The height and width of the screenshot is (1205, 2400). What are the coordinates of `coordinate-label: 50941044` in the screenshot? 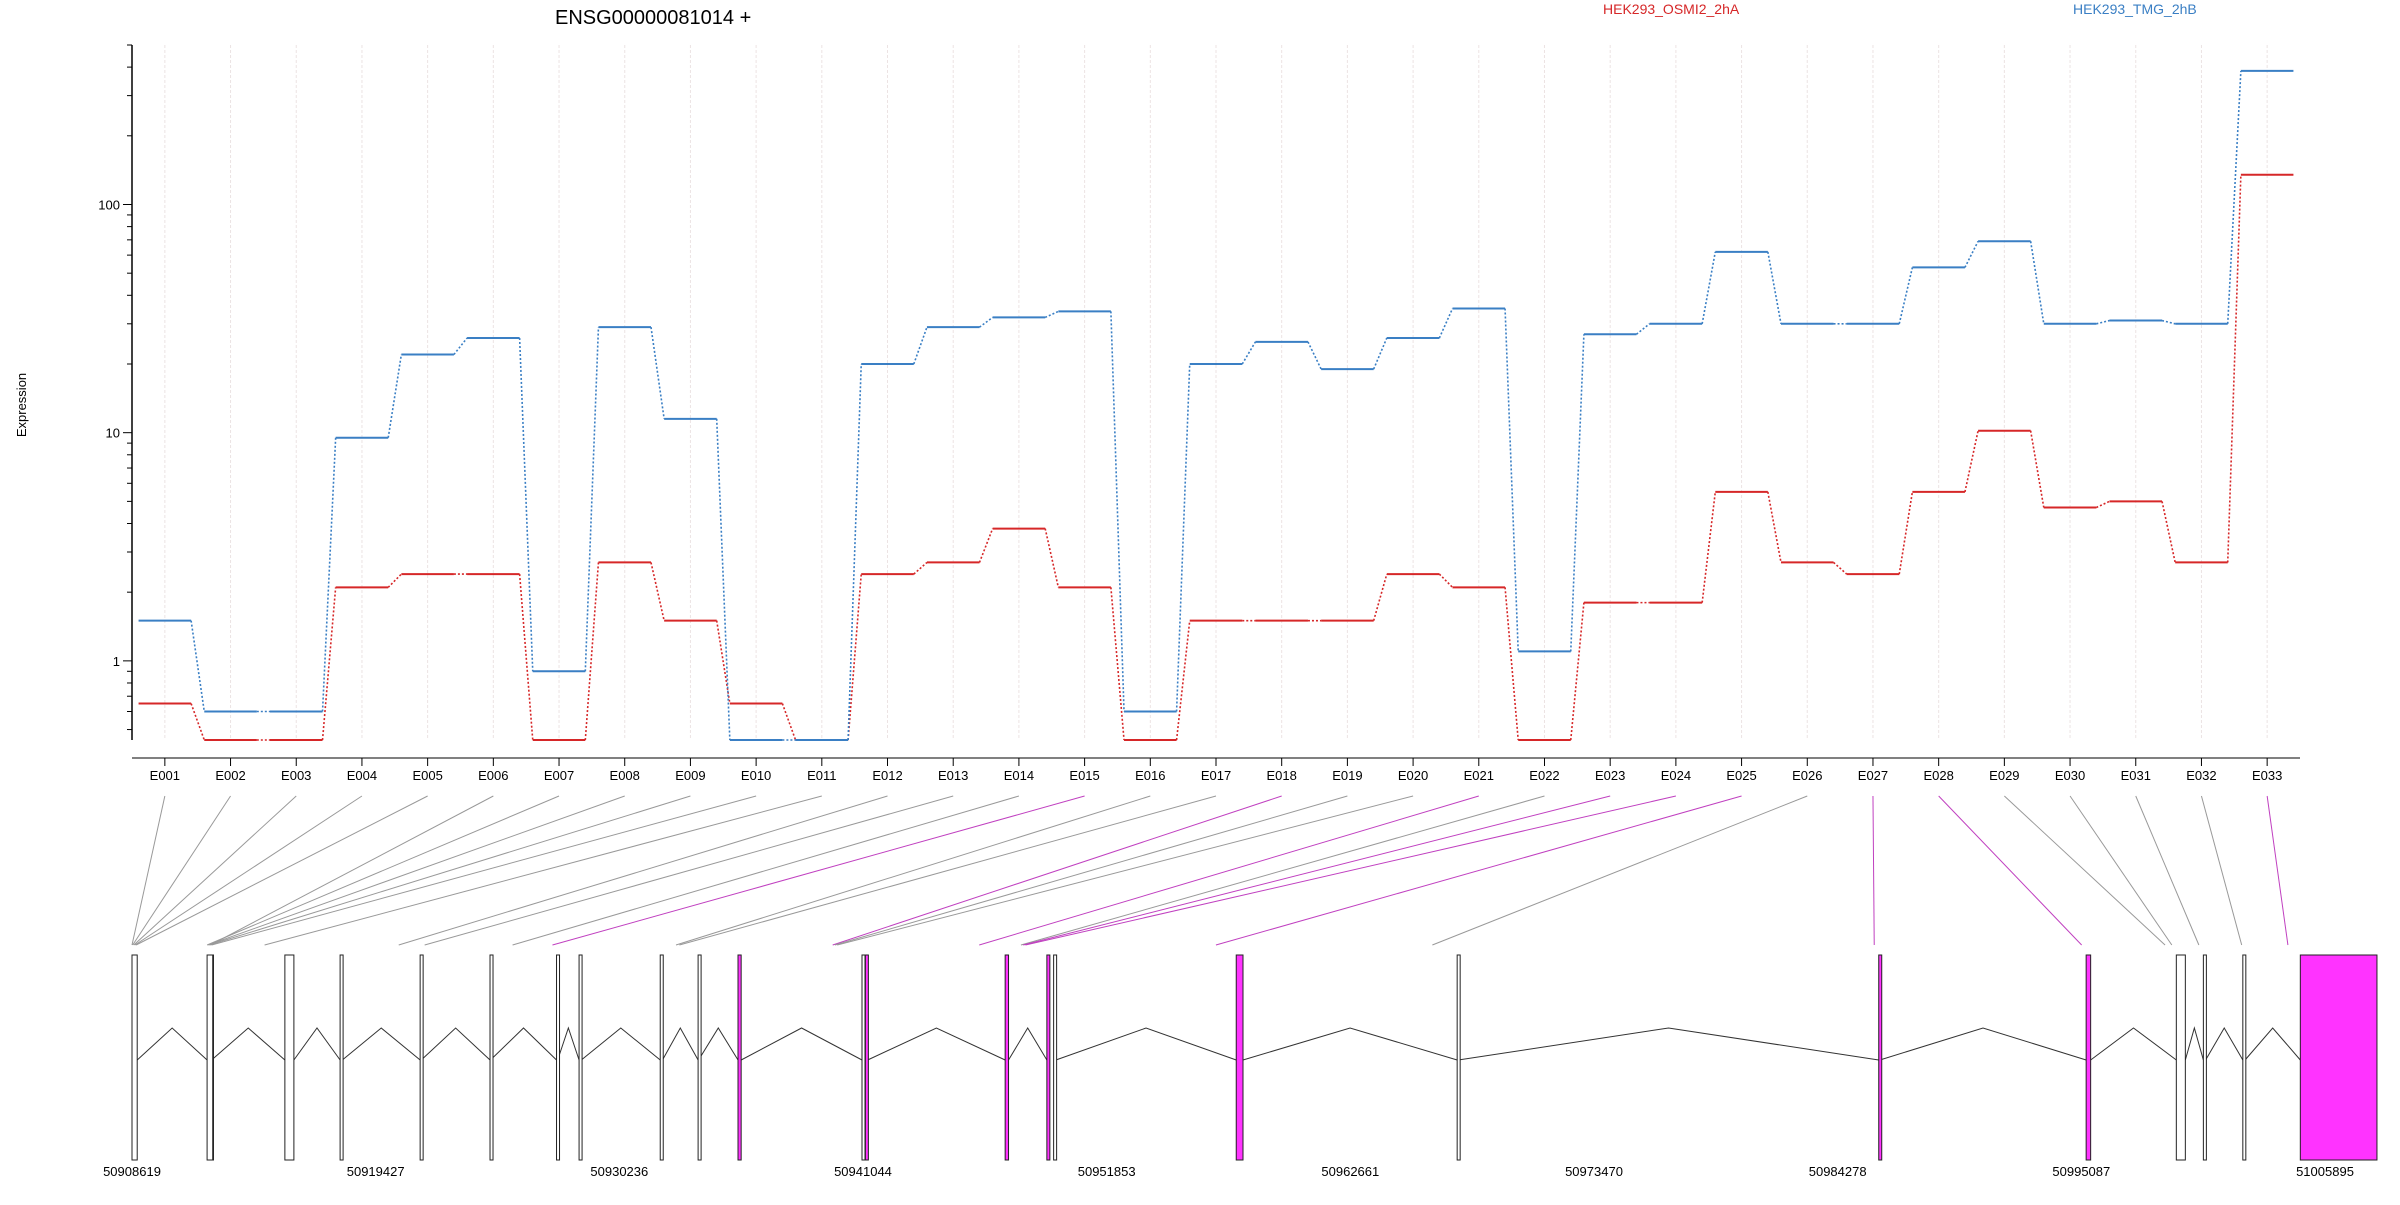 It's located at (863, 1171).